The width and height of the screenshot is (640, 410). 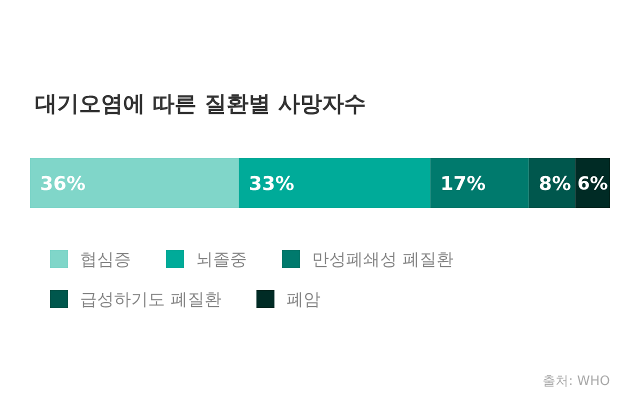 I want to click on data-label: 36%, so click(x=63, y=184).